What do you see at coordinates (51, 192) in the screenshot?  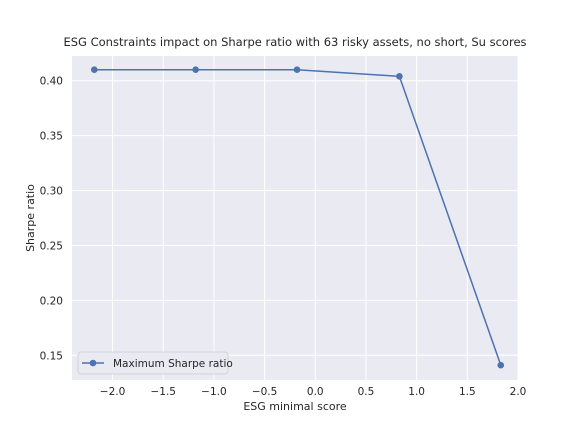 I see `y-tick-label: 0.30` at bounding box center [51, 192].